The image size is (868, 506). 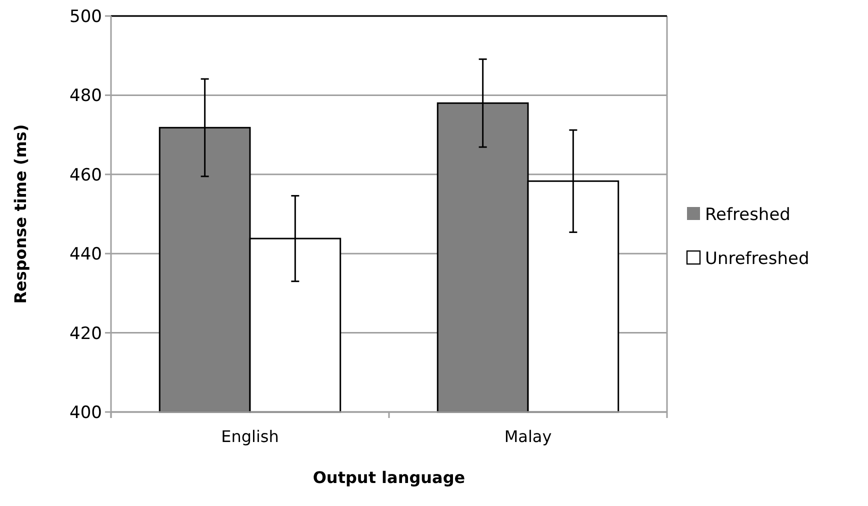 What do you see at coordinates (757, 258) in the screenshot?
I see `legend-label: Unrefreshed` at bounding box center [757, 258].